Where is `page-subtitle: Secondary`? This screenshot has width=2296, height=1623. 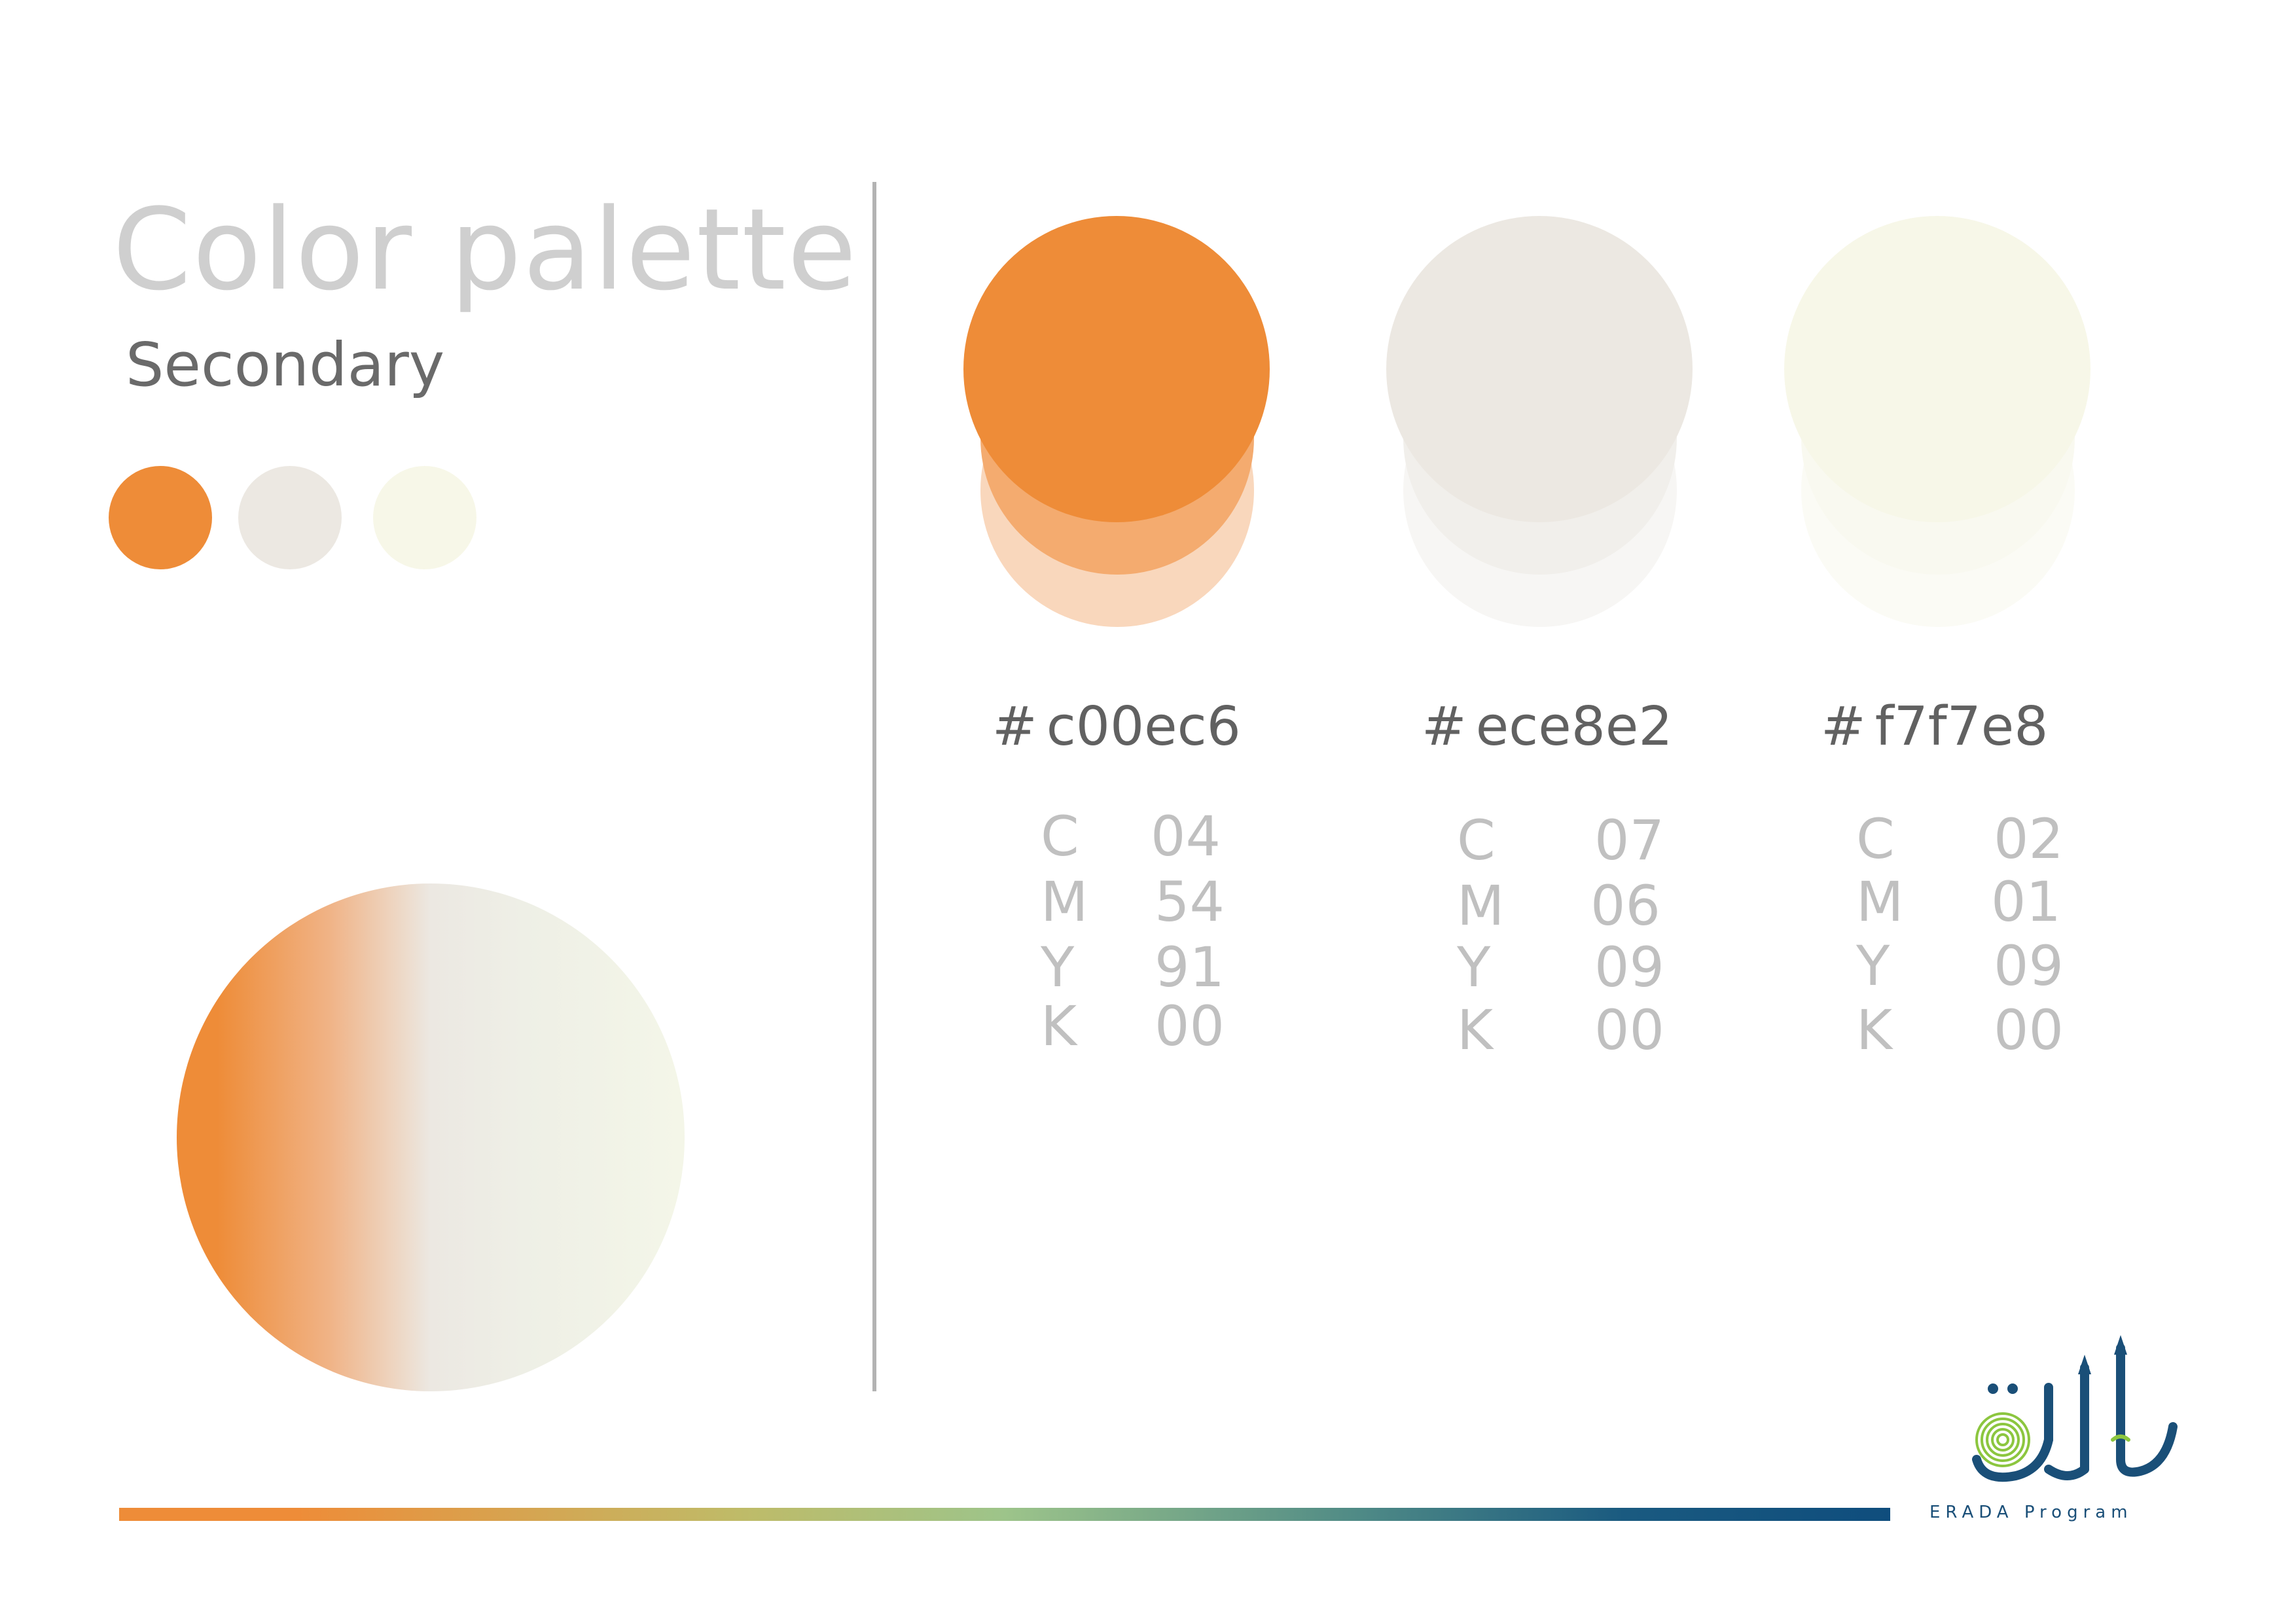
page-subtitle: Secondary is located at coordinates (285, 365).